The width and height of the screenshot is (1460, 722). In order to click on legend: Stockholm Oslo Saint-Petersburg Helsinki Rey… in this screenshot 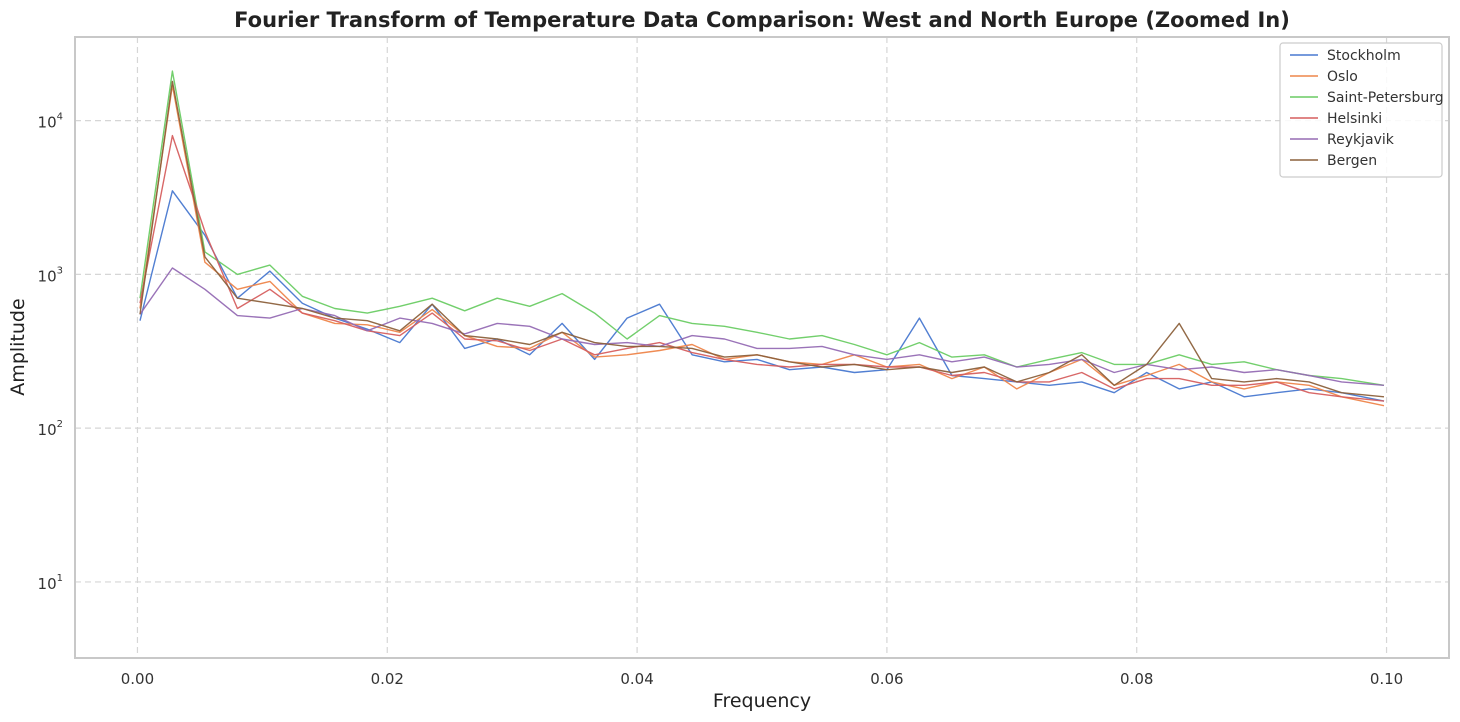, I will do `click(1361, 110)`.